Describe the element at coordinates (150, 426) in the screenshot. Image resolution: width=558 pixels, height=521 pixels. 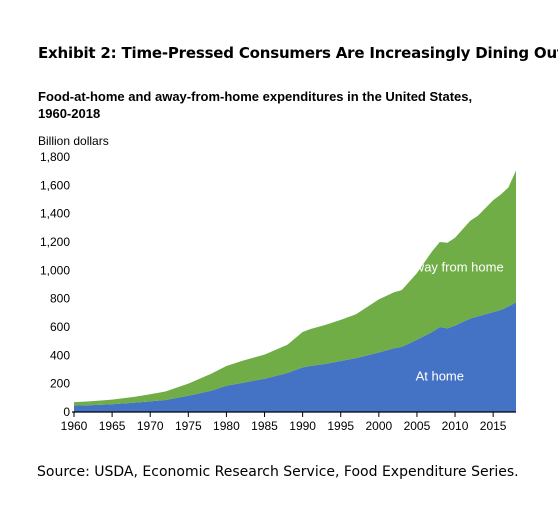
I see `x-tick-label: 1970` at that location.